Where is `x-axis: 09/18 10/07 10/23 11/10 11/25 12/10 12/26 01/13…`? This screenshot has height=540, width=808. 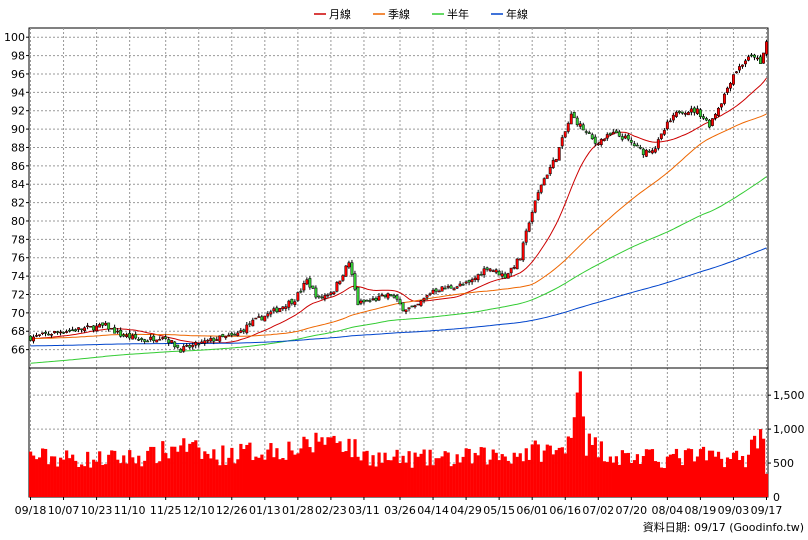
x-axis: 09/18 10/07 10/23 11/10 11/25 12/10 12/26 01/13… is located at coordinates (398, 507).